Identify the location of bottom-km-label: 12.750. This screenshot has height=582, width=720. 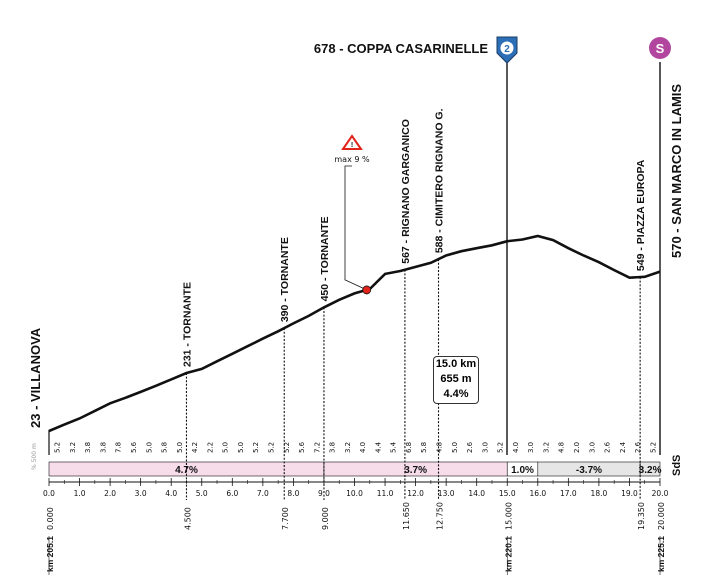
(440, 516).